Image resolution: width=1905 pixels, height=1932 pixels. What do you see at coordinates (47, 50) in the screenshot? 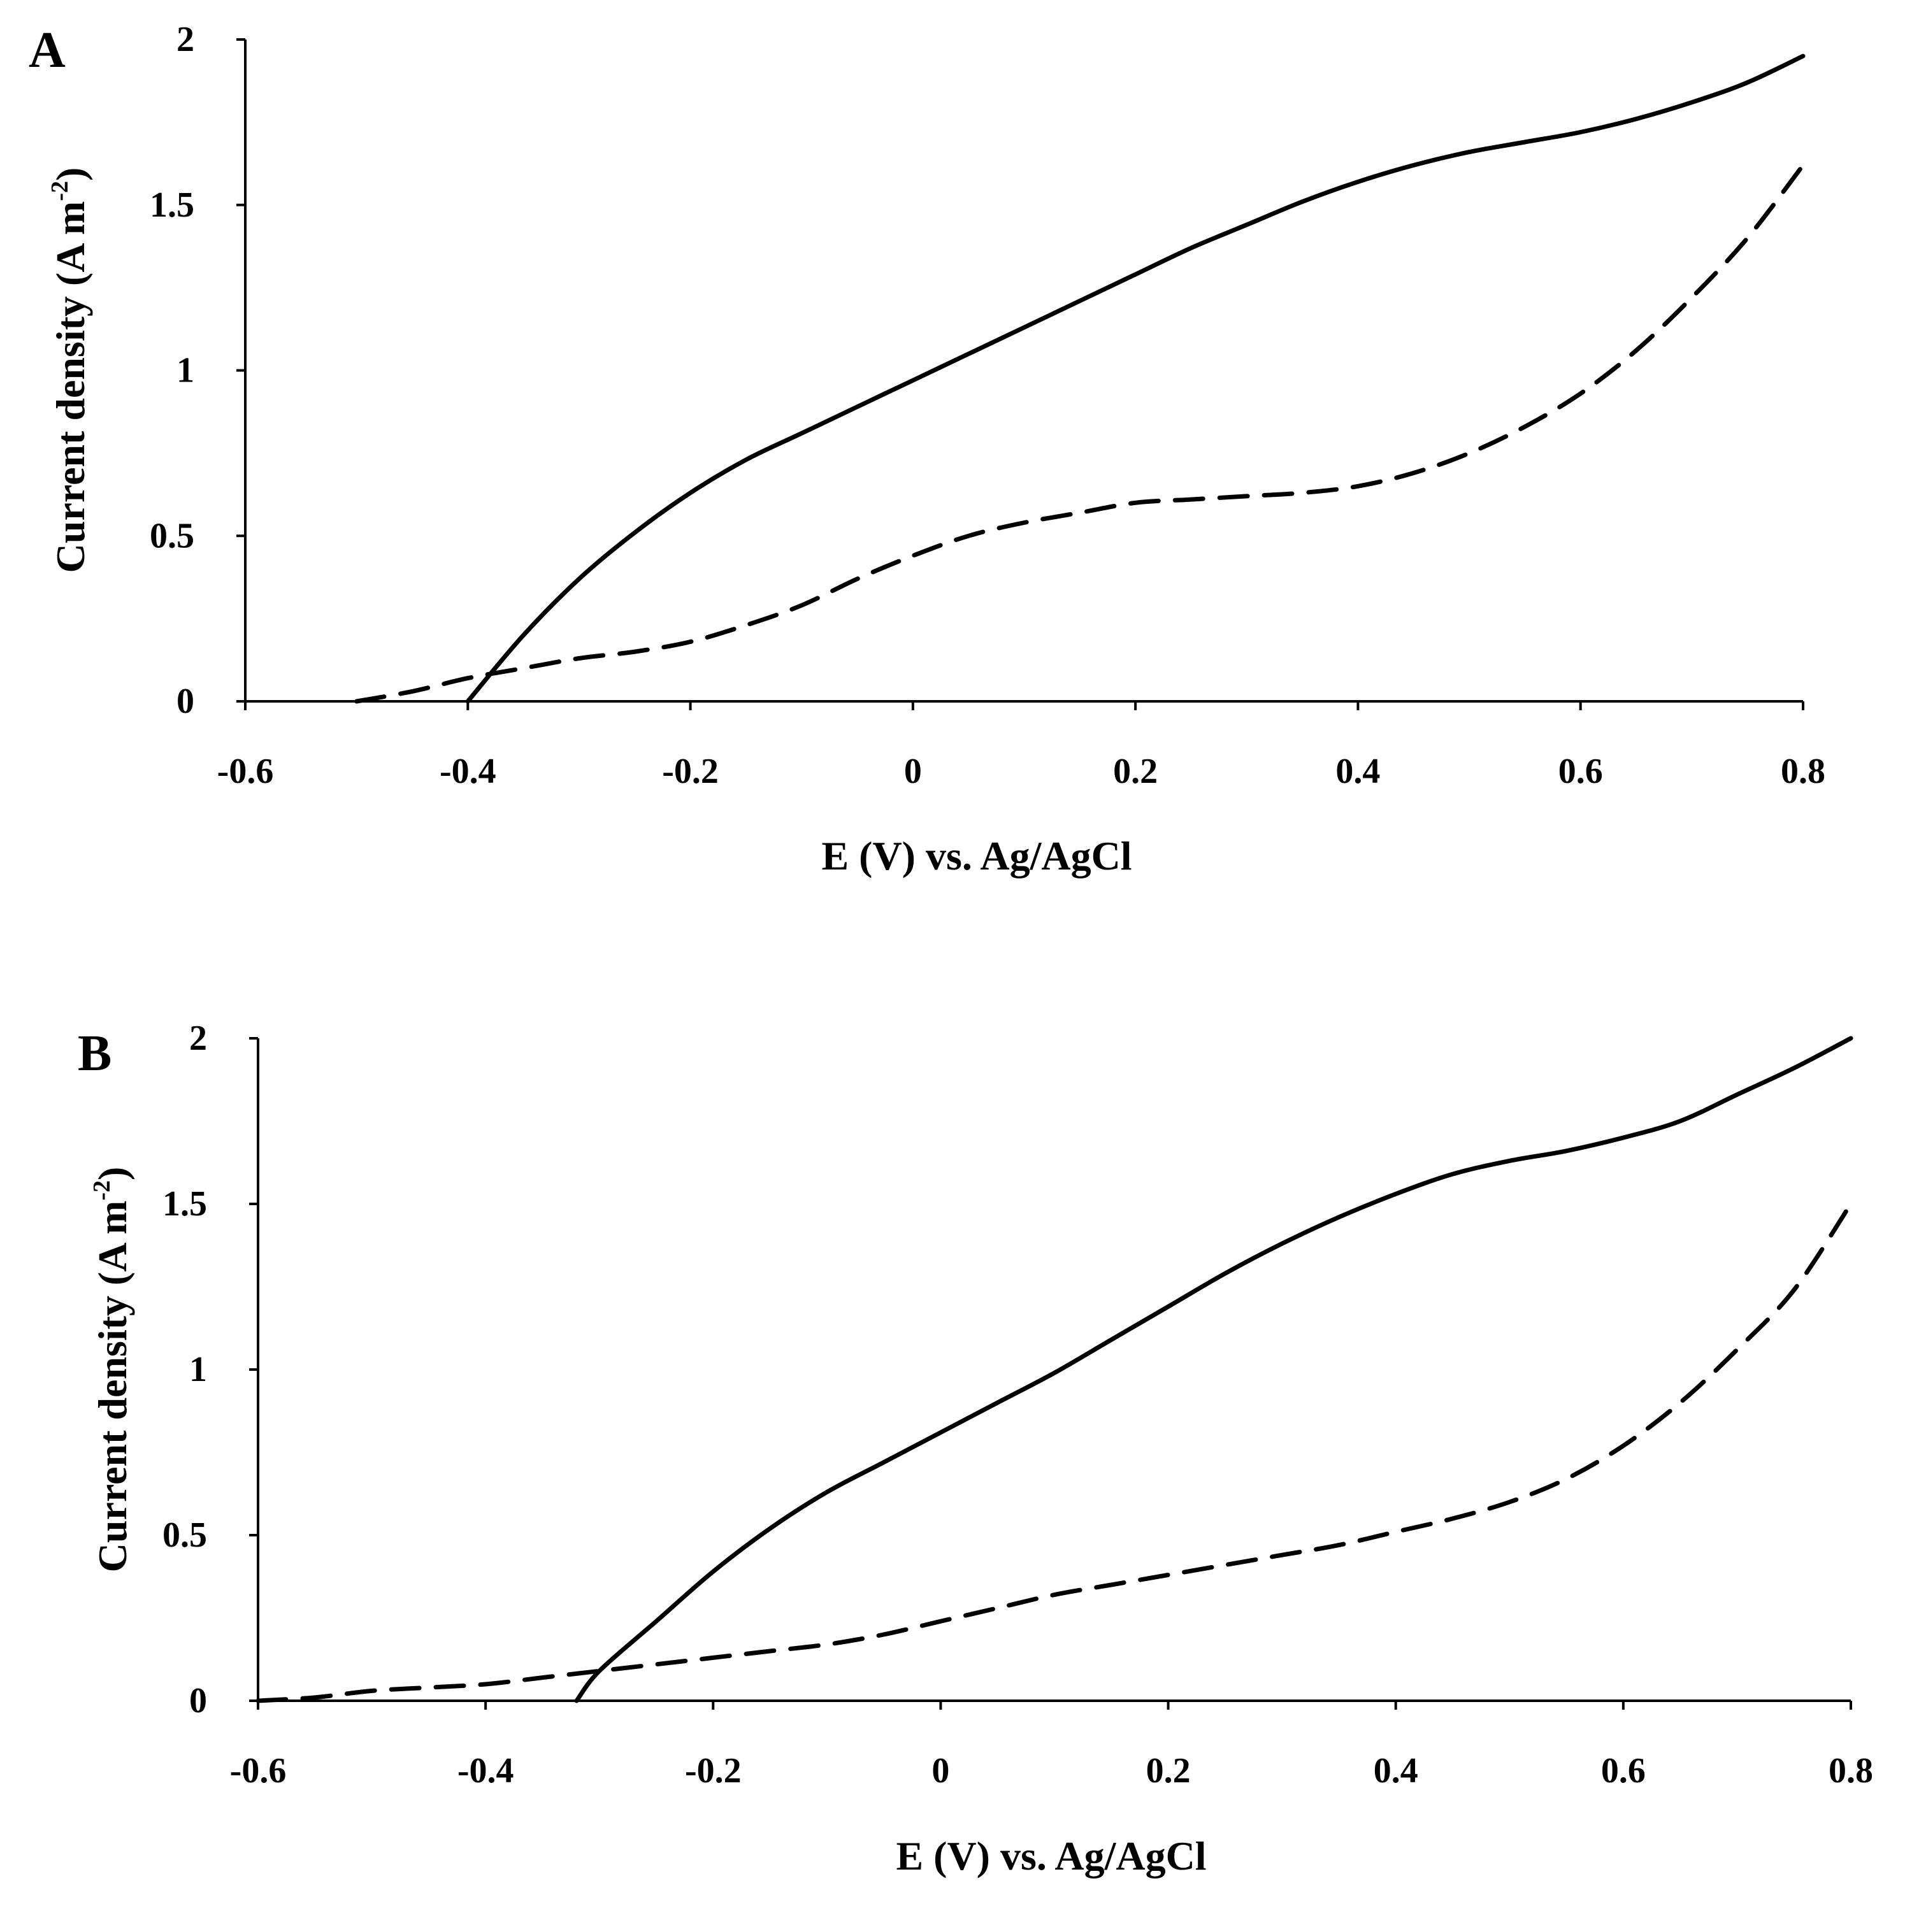
I see `panel-a-label: A` at bounding box center [47, 50].